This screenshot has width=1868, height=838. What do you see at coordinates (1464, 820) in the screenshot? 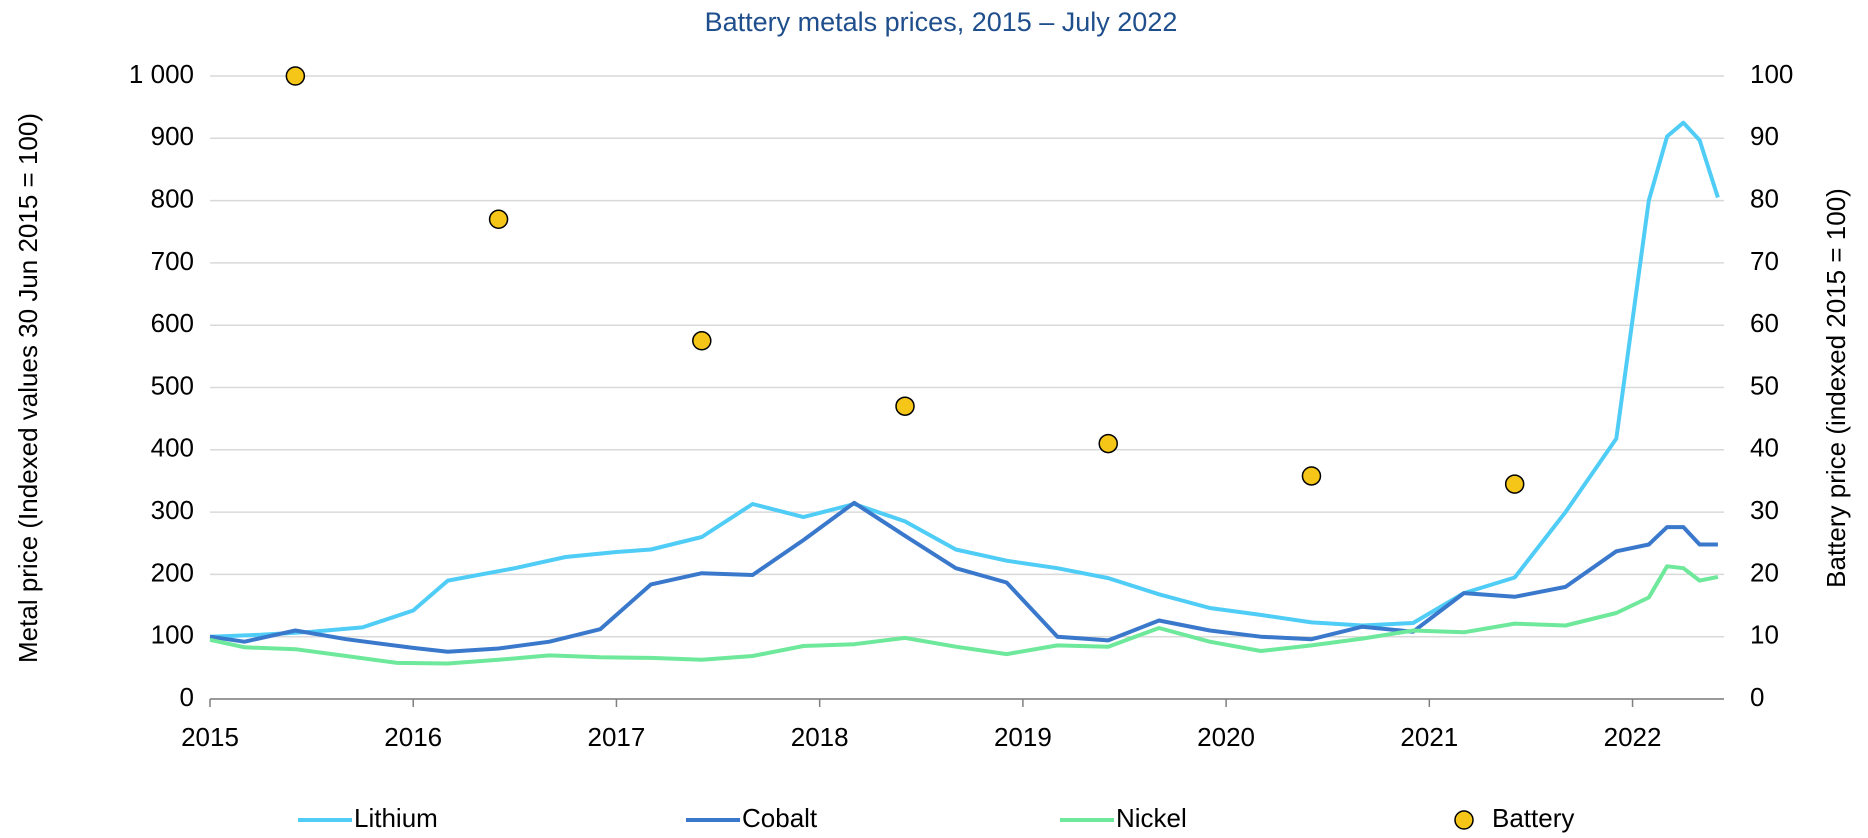
I see `legend-marker` at bounding box center [1464, 820].